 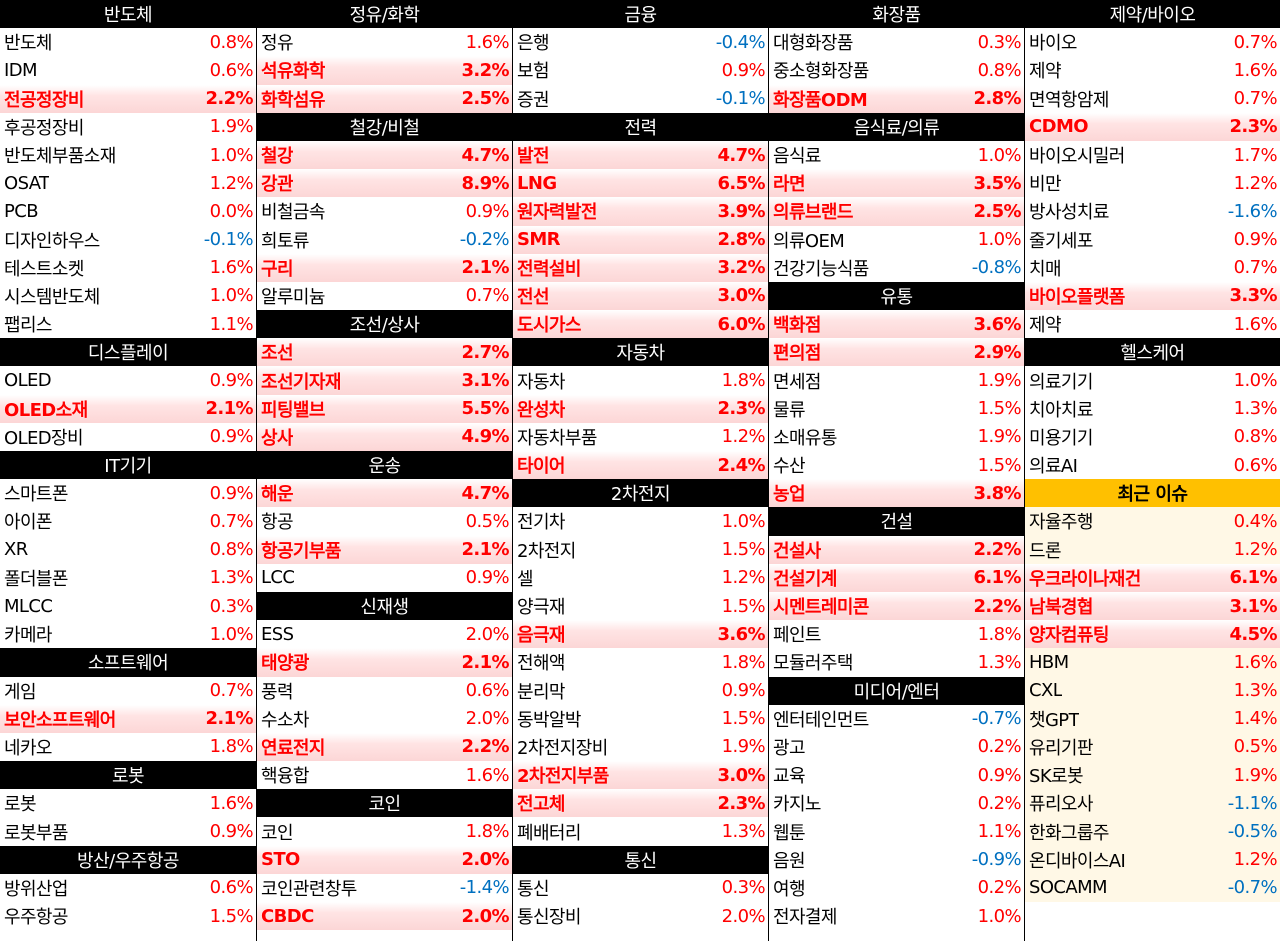 I want to click on sector-row: 음식료 1.0%, so click(x=896, y=155).